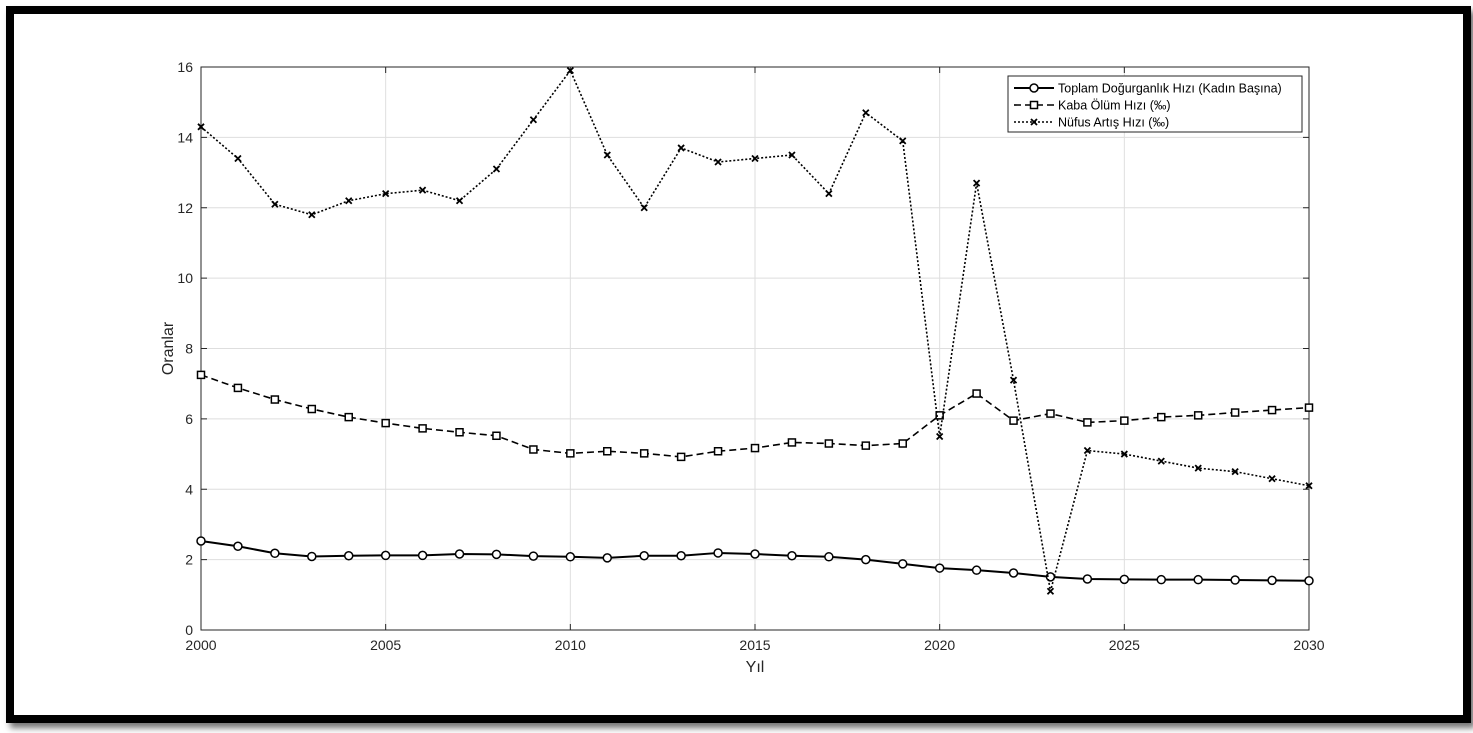 The width and height of the screenshot is (1473, 733). What do you see at coordinates (385, 645) in the screenshot?
I see `x-tick-label: 2005` at bounding box center [385, 645].